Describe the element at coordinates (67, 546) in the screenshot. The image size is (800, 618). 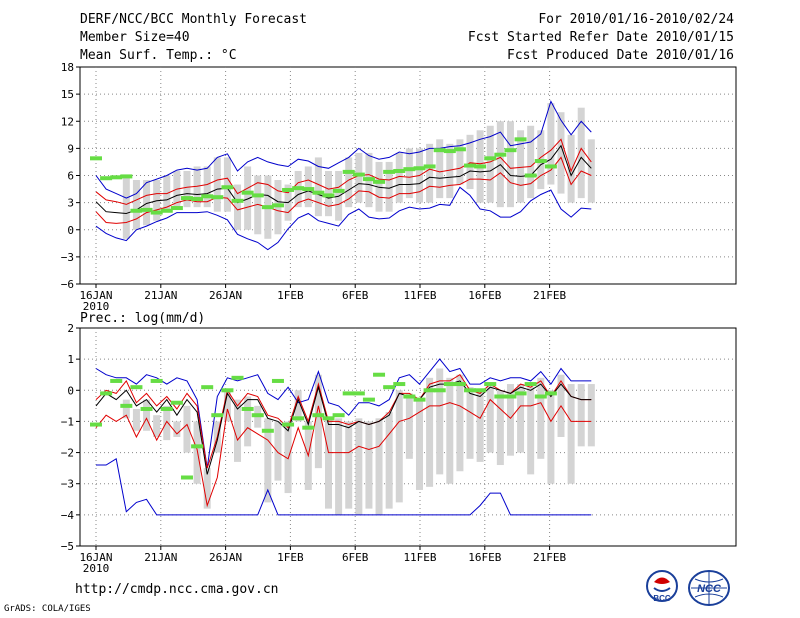
I see `prec-y-tick-label: −5` at that location.